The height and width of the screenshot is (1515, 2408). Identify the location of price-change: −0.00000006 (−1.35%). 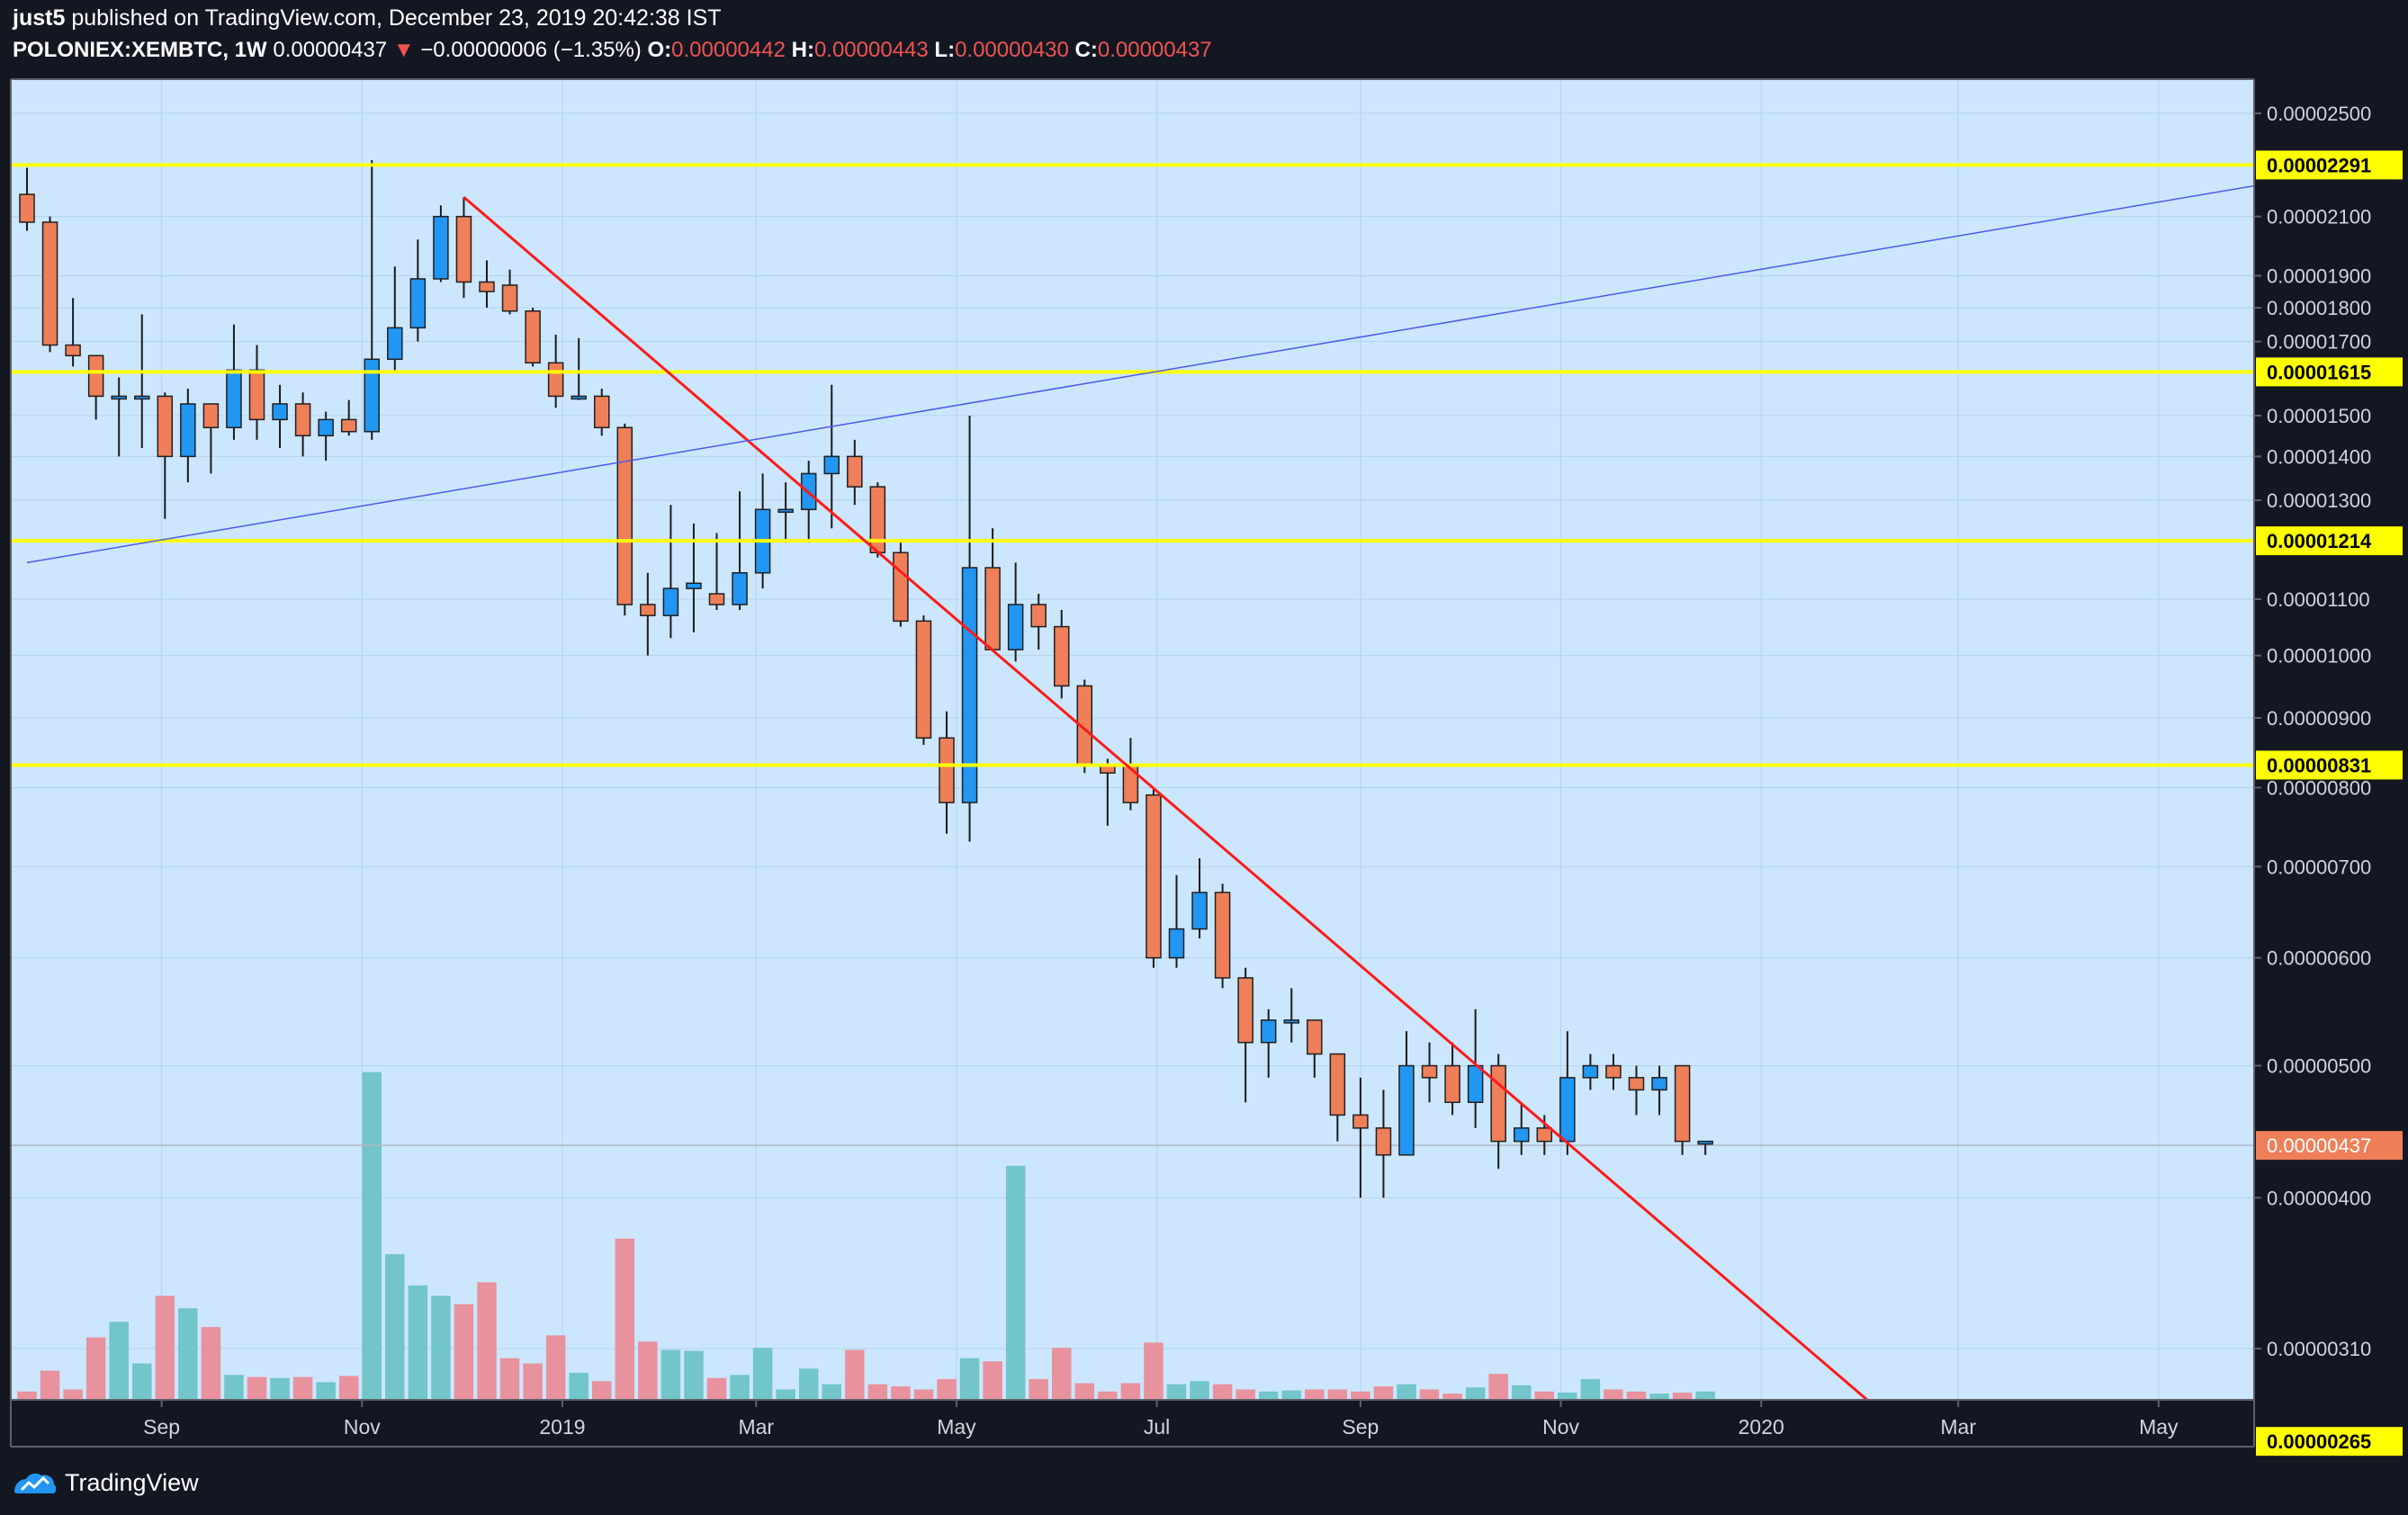
(531, 50).